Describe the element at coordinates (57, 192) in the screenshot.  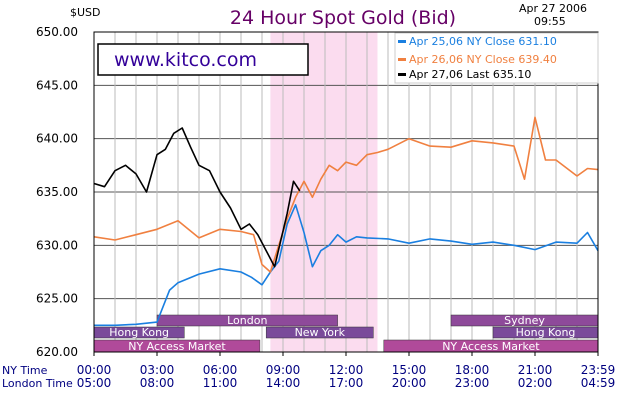
I see `y-tick-label: 635.00` at that location.